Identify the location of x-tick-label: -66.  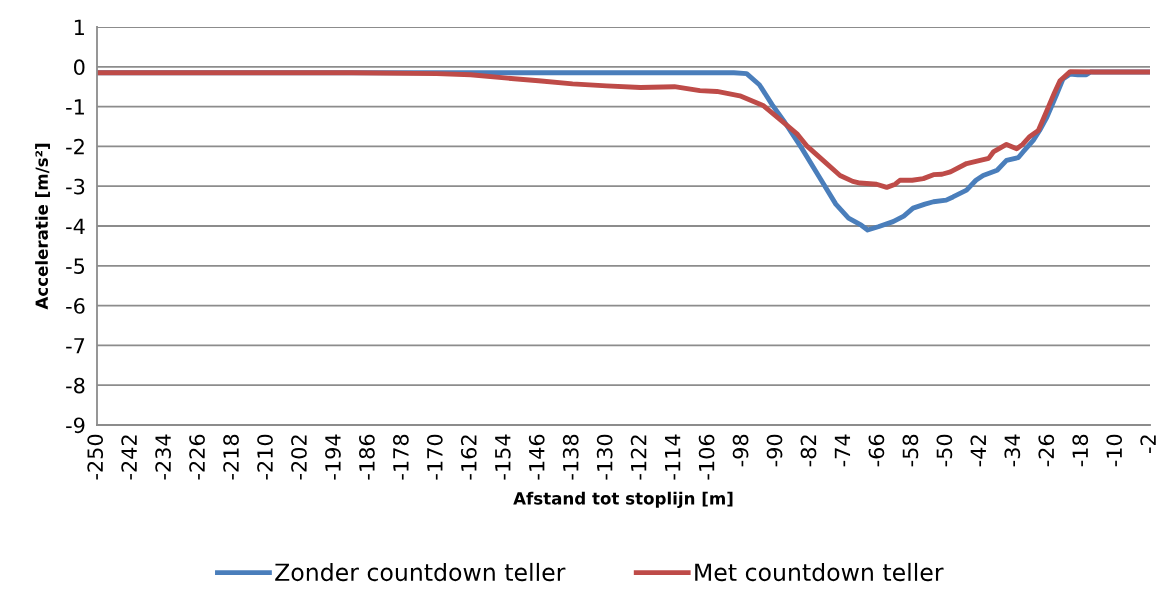
(876, 450).